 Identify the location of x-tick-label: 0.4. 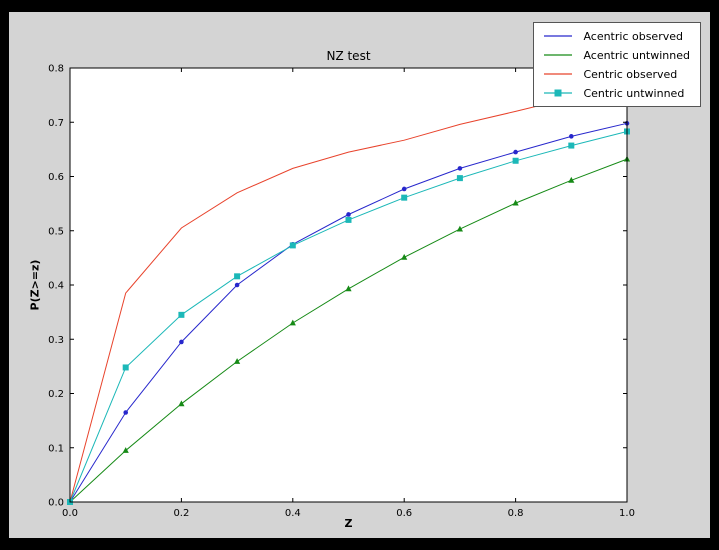
(293, 513).